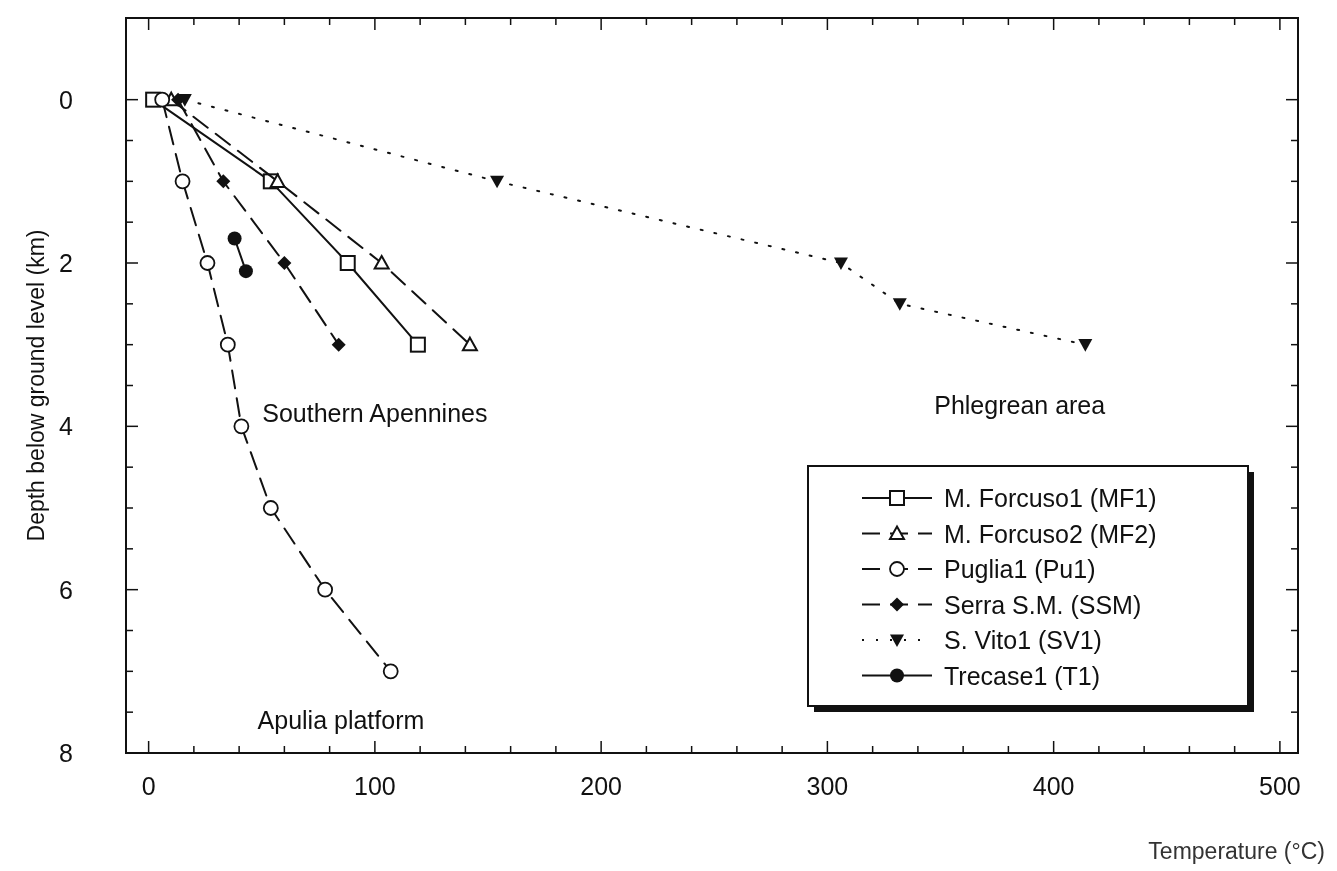  Describe the element at coordinates (66, 99) in the screenshot. I see `y-tick-label: 0` at that location.